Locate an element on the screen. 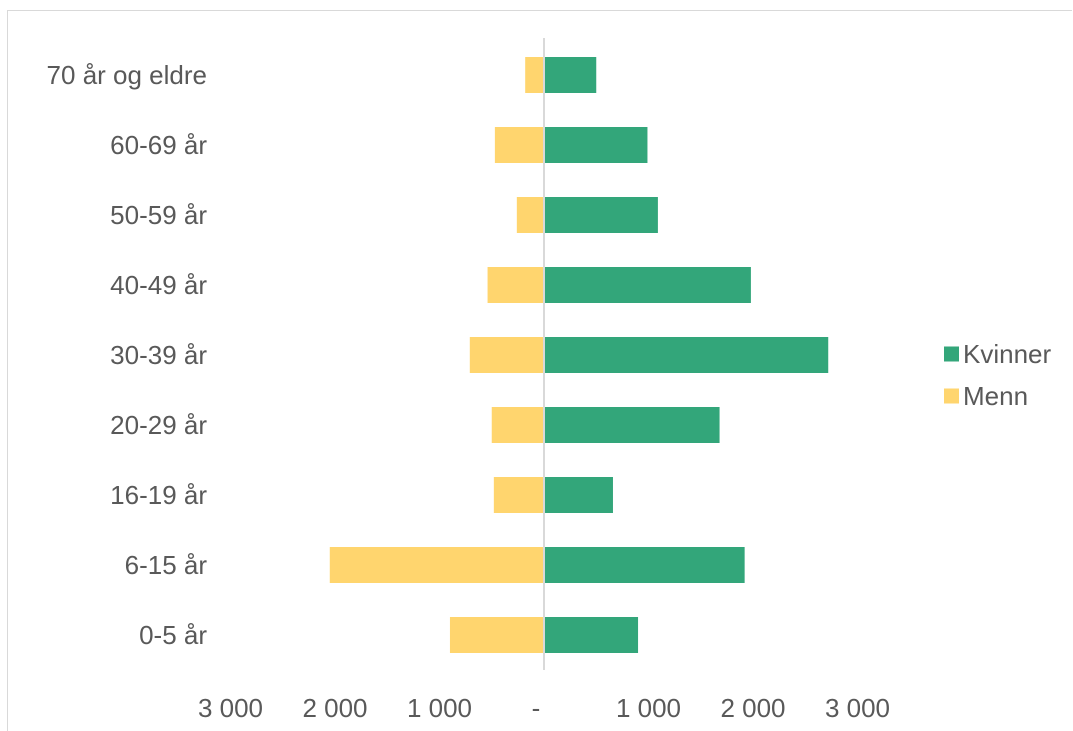 The image size is (1073, 731). category-label: 30-39 år is located at coordinates (158, 355).